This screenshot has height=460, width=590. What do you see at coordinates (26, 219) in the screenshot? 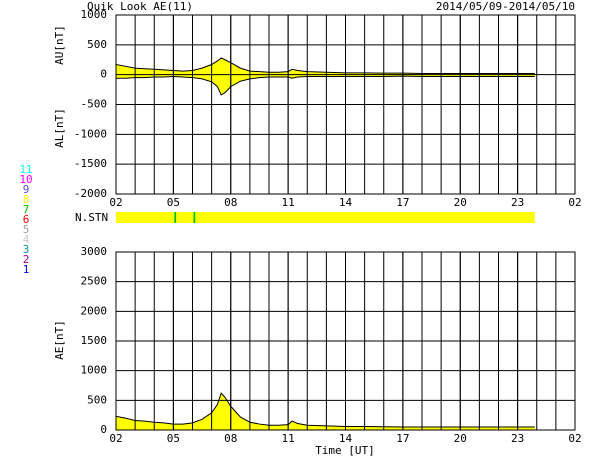
I see `legend-label: 6` at bounding box center [26, 219].